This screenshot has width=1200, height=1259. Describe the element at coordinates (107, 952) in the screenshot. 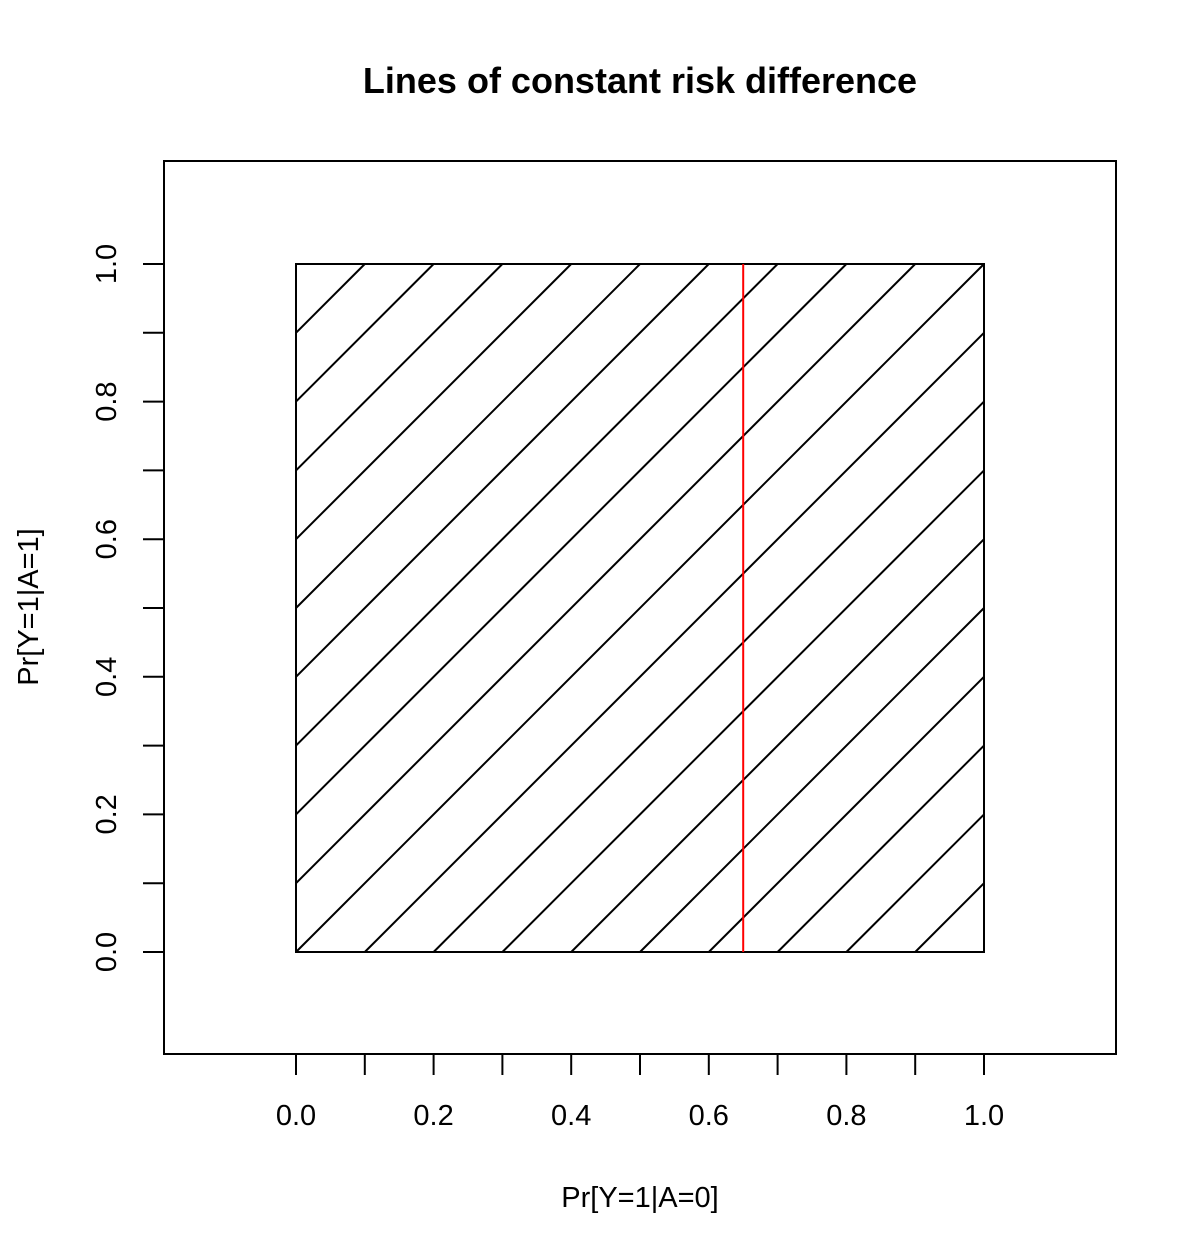

I see `y-tick-label: 0.0` at that location.